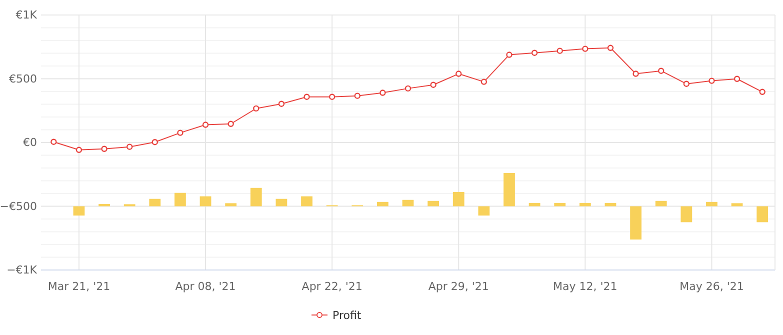 The image size is (783, 335). I want to click on x-tick-label: May 26, '21, so click(712, 286).